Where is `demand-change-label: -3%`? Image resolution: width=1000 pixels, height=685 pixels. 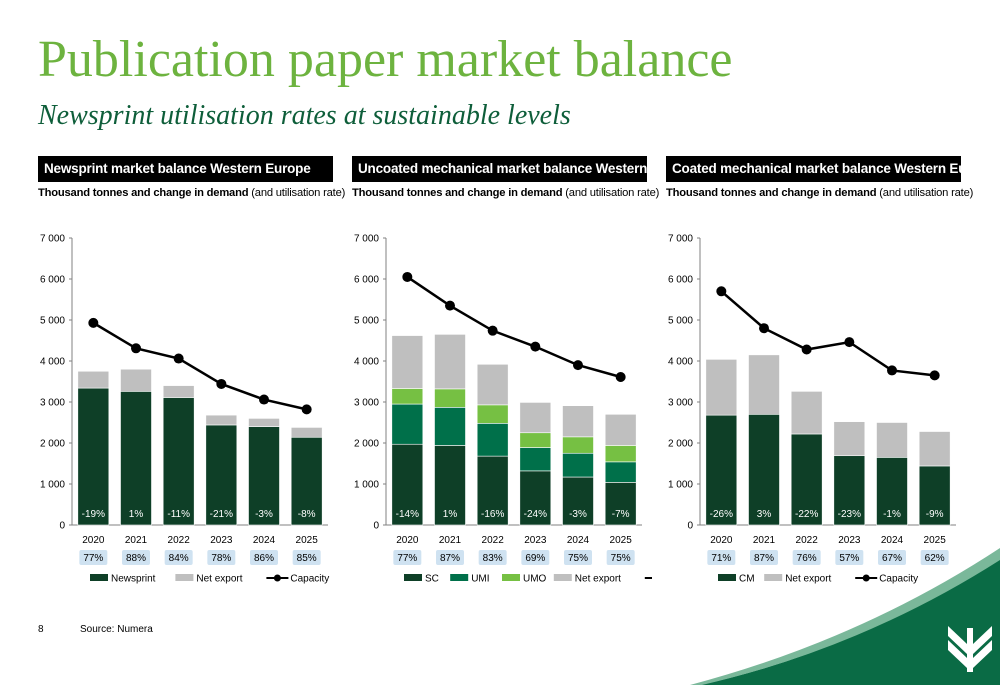
demand-change-label: -3% is located at coordinates (264, 514).